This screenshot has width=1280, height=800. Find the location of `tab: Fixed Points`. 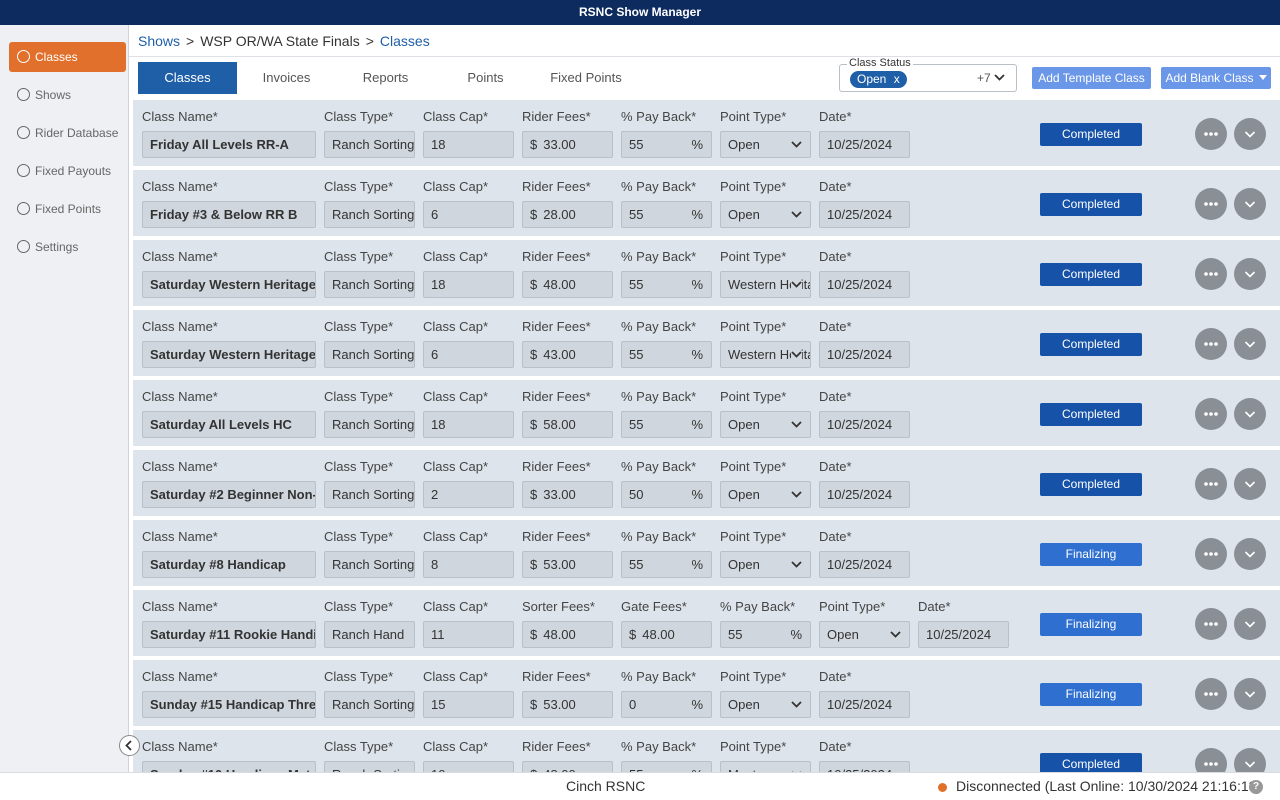

tab: Fixed Points is located at coordinates (586, 77).